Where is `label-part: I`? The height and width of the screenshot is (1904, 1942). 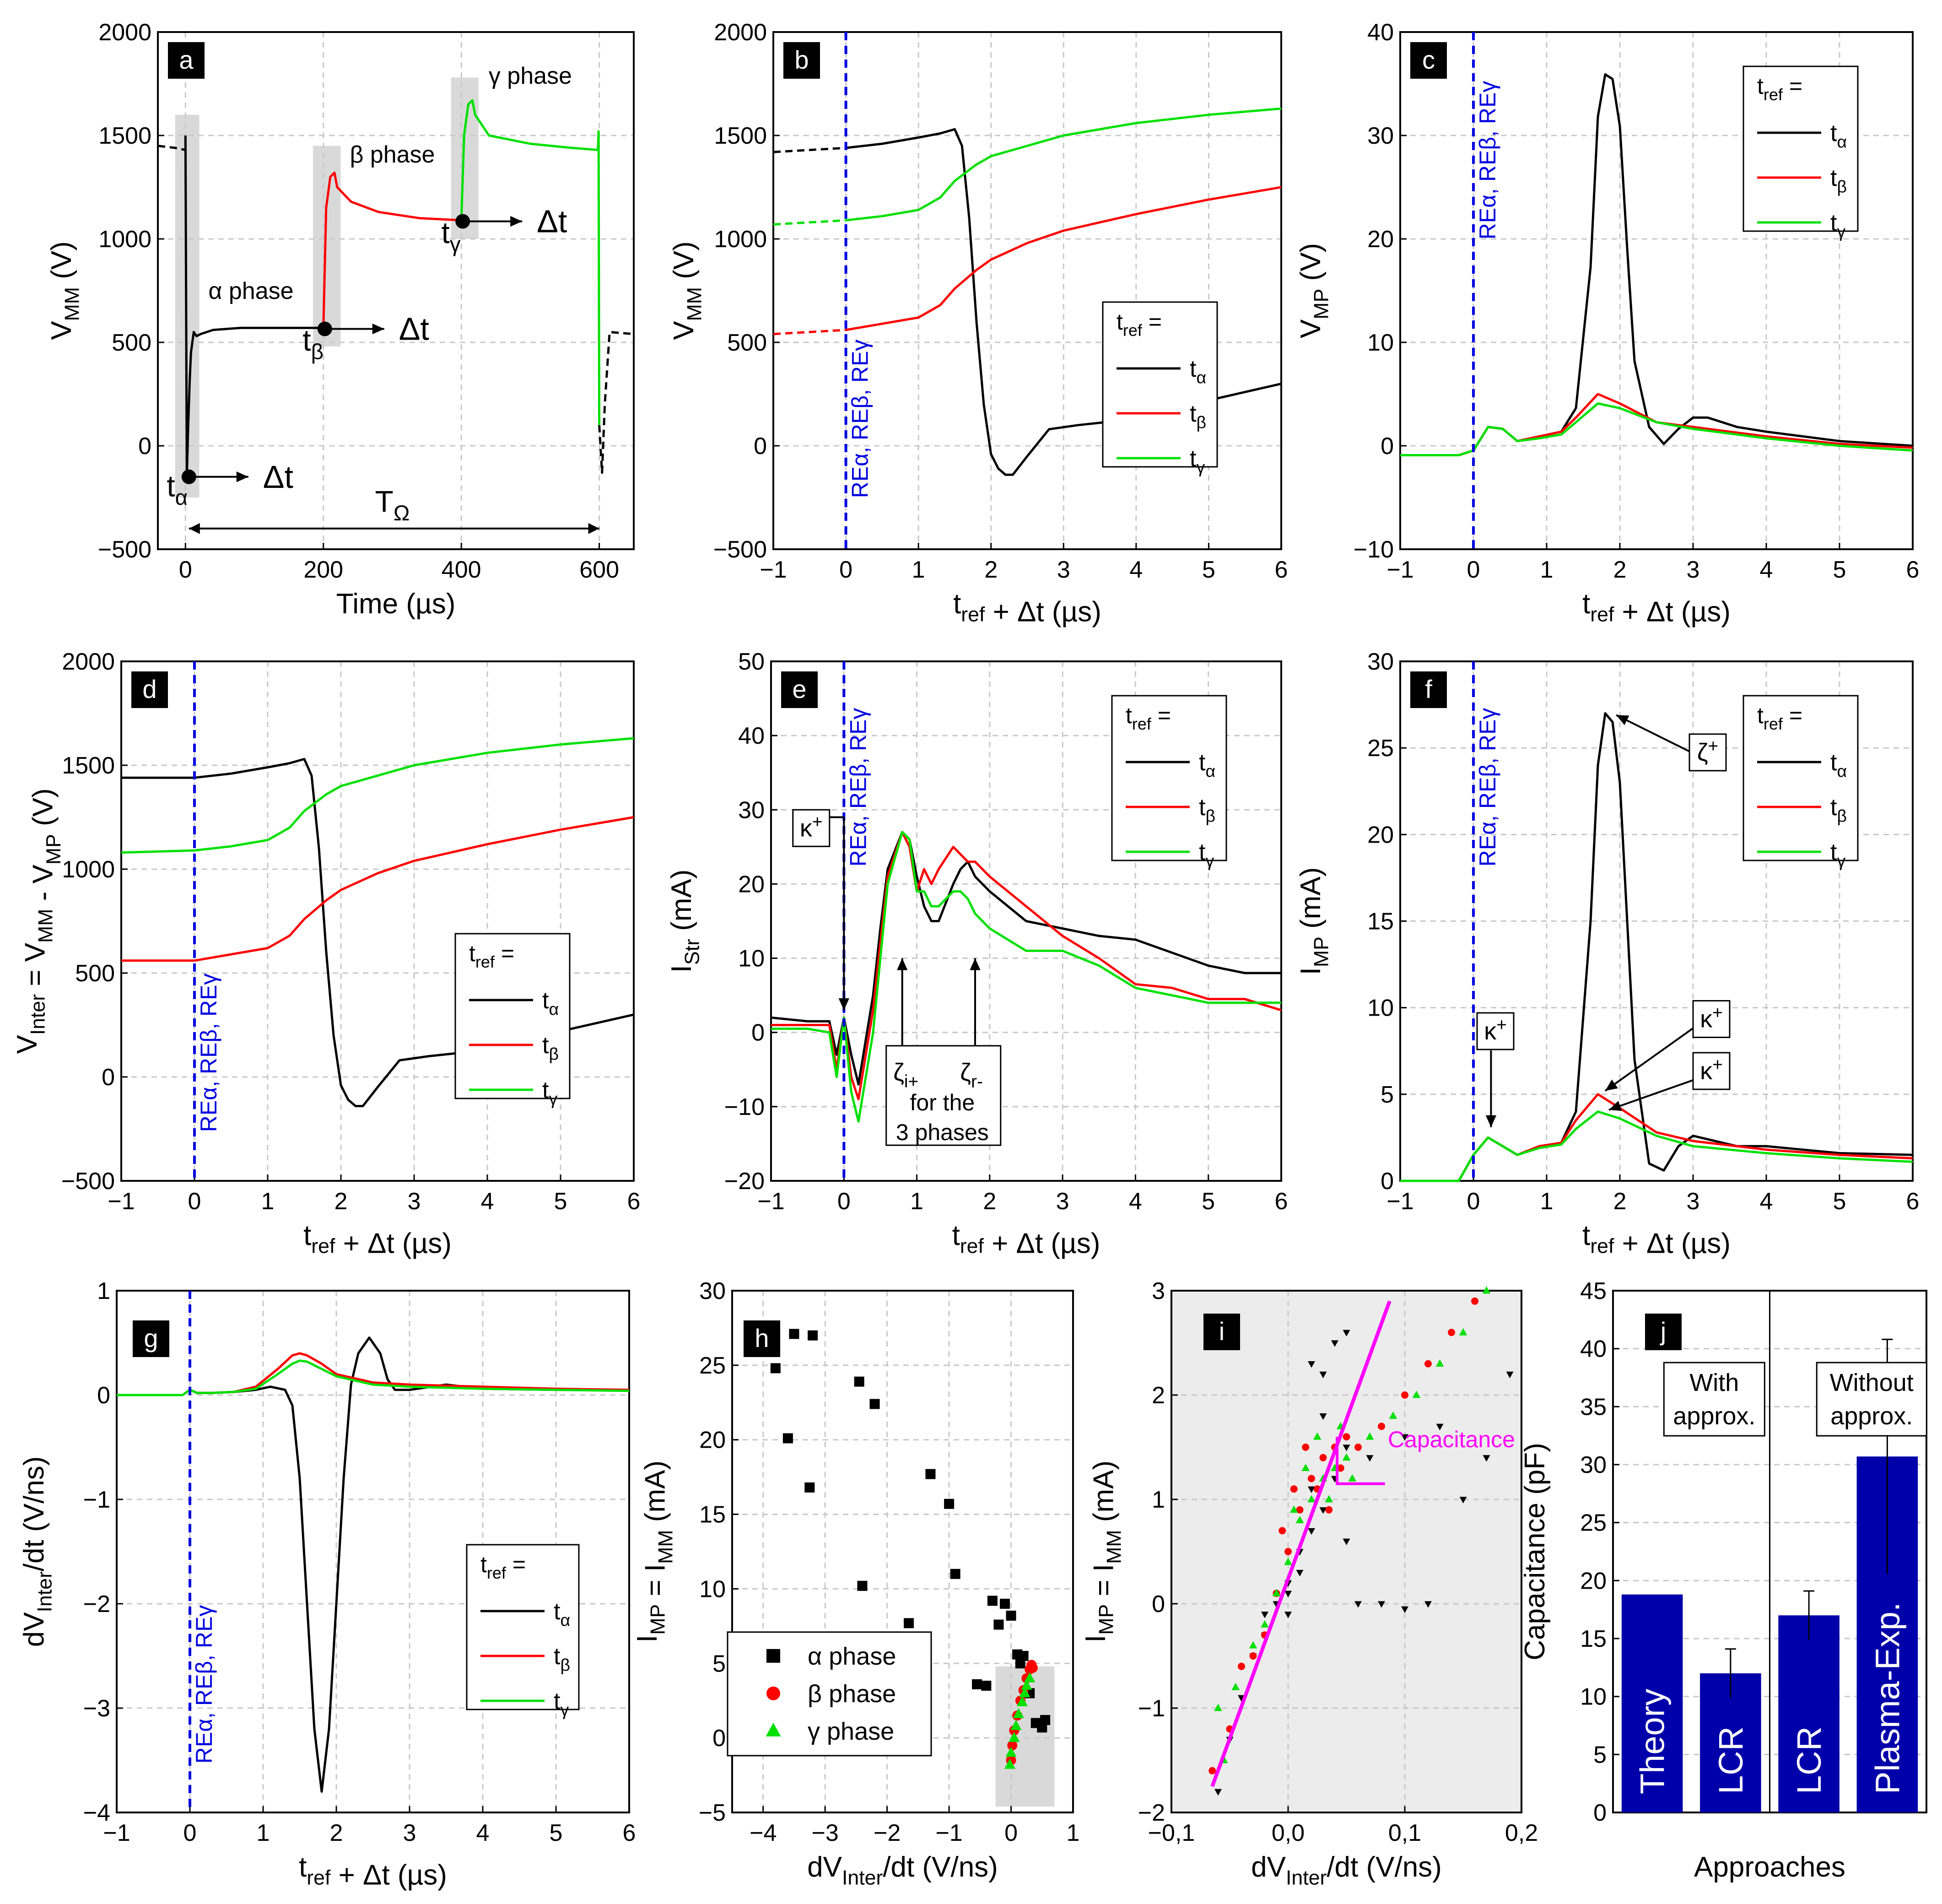
label-part: I is located at coordinates (1095, 1639).